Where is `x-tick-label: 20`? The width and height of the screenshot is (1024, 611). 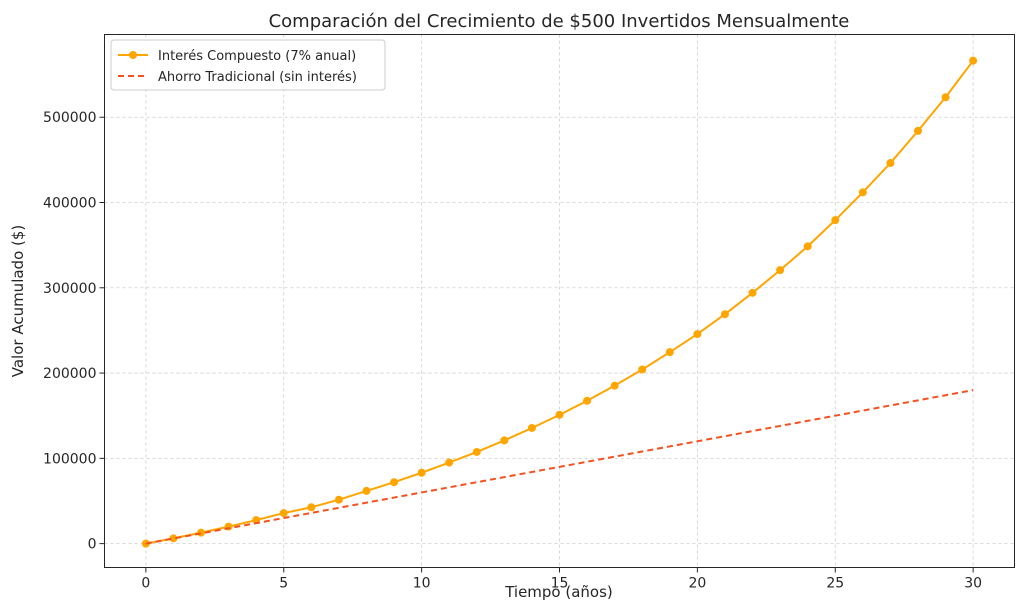
x-tick-label: 20 is located at coordinates (697, 584).